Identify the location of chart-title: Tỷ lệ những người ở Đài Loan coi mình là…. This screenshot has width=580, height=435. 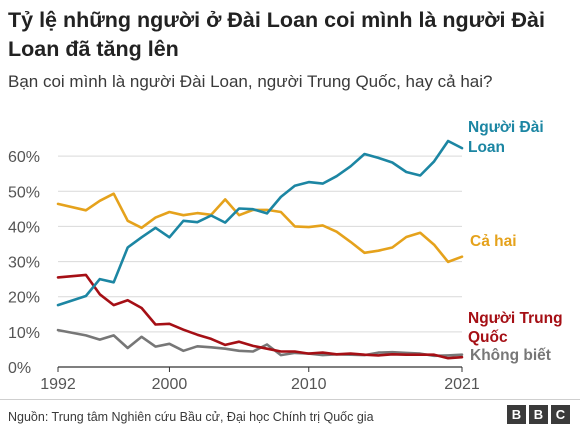
(276, 34).